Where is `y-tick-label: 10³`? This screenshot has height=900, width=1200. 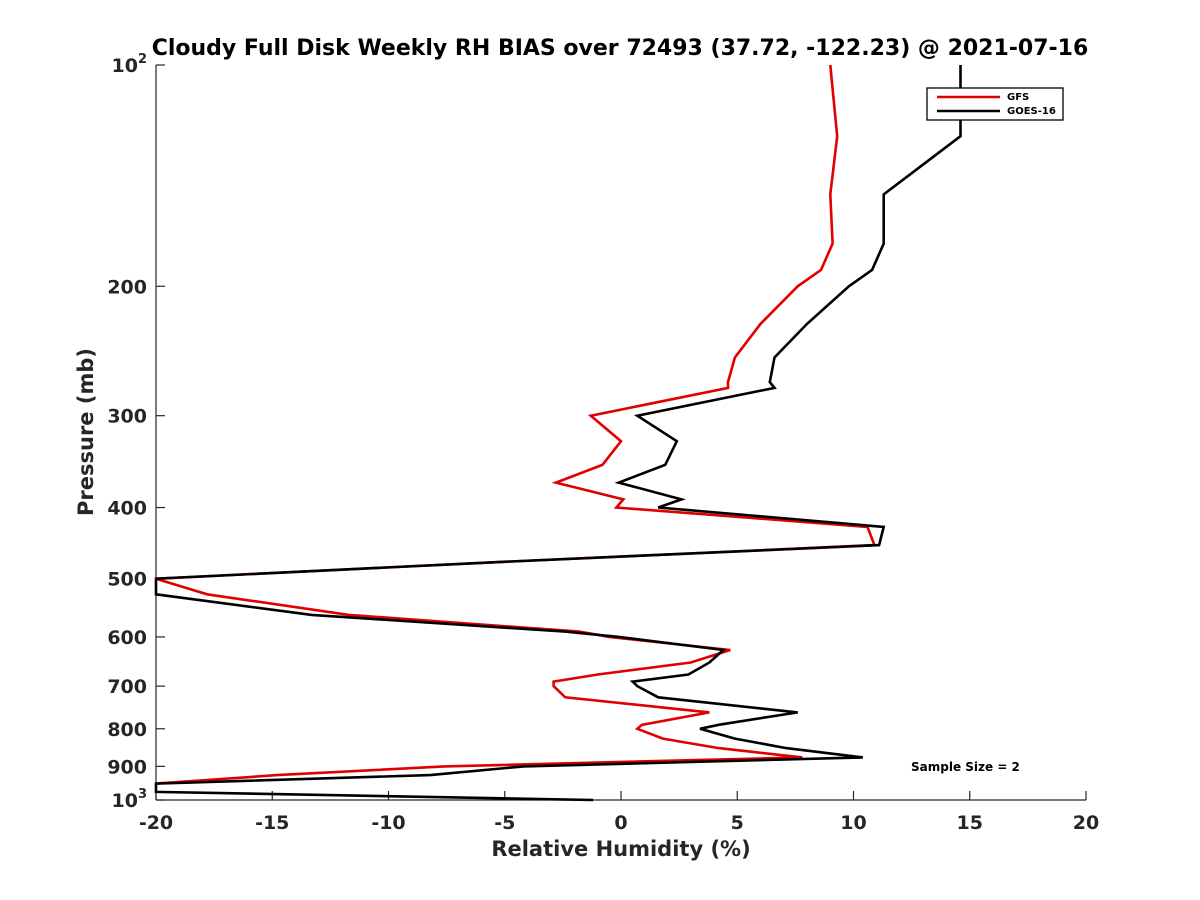
y-tick-label: 10³ is located at coordinates (130, 799).